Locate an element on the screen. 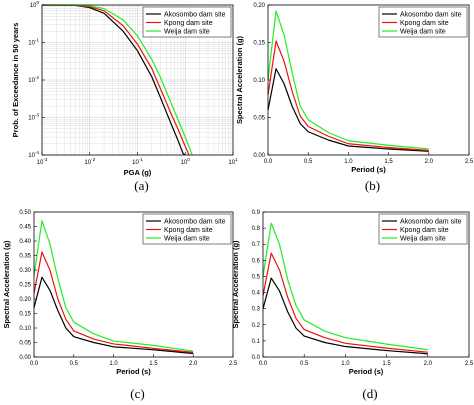  y-tick-label: 0.35 is located at coordinates (25, 257).